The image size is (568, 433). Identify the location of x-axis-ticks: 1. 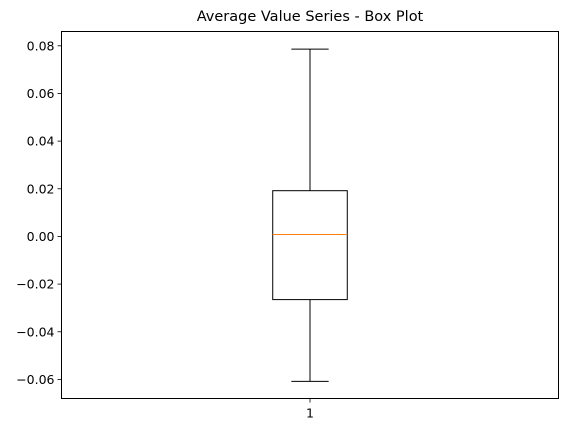
(310, 409).